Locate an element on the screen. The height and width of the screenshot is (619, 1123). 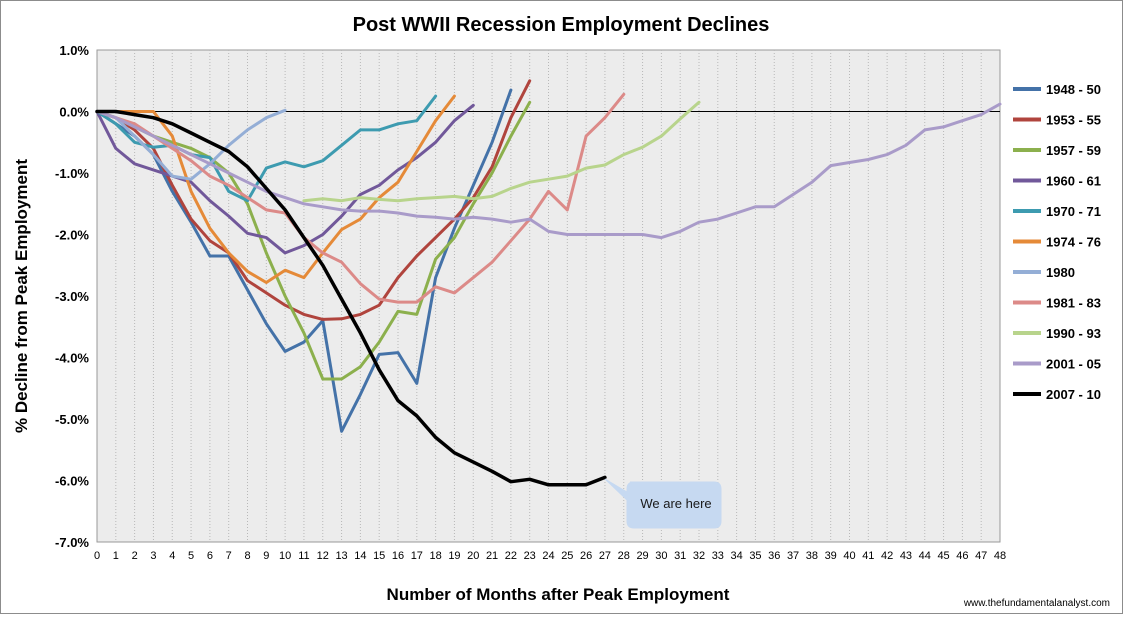
legend-label: 2007 - 10 is located at coordinates (1073, 394).